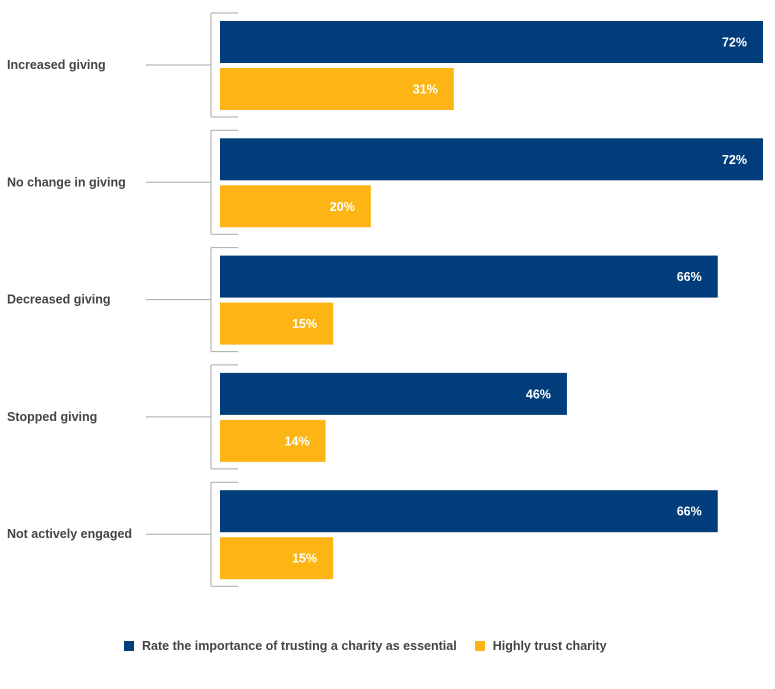 This screenshot has width=775, height=689. Describe the element at coordinates (425, 90) in the screenshot. I see `value-label-highly-trust-increased-giving: 31%` at that location.